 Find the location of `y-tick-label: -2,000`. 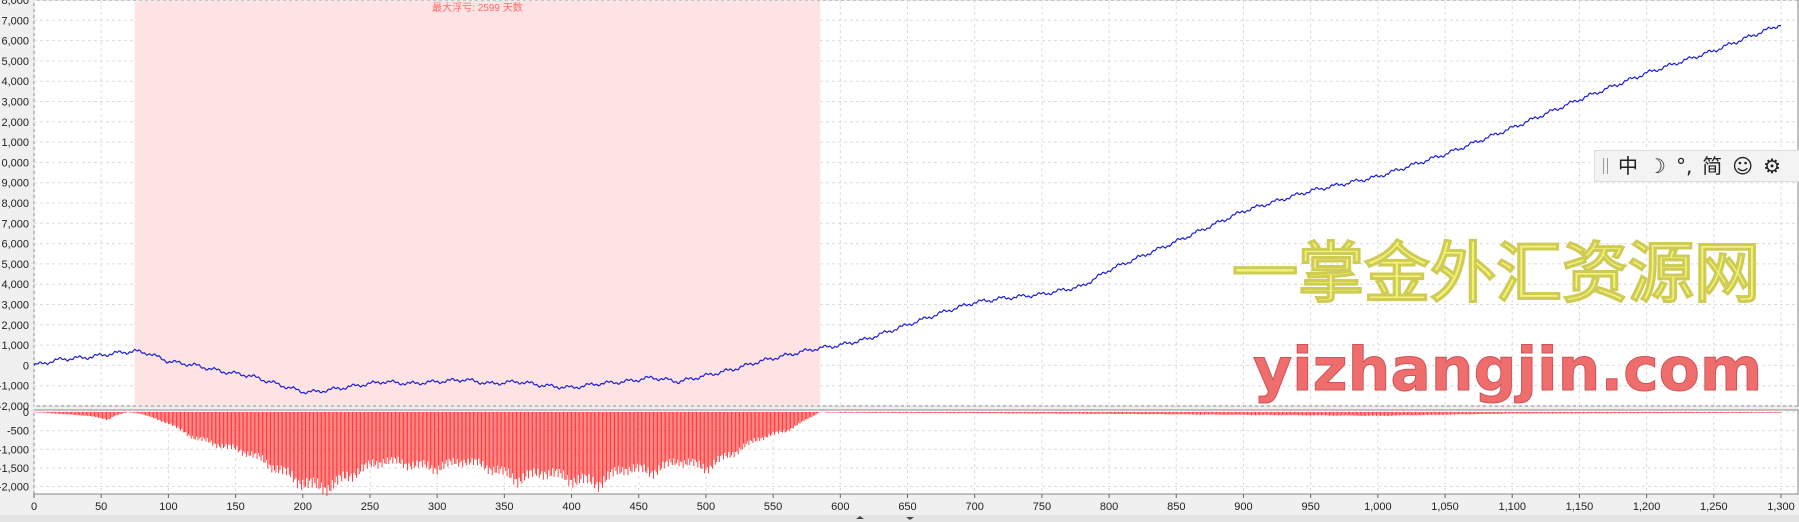

y-tick-label: -2,000 is located at coordinates (14, 407).